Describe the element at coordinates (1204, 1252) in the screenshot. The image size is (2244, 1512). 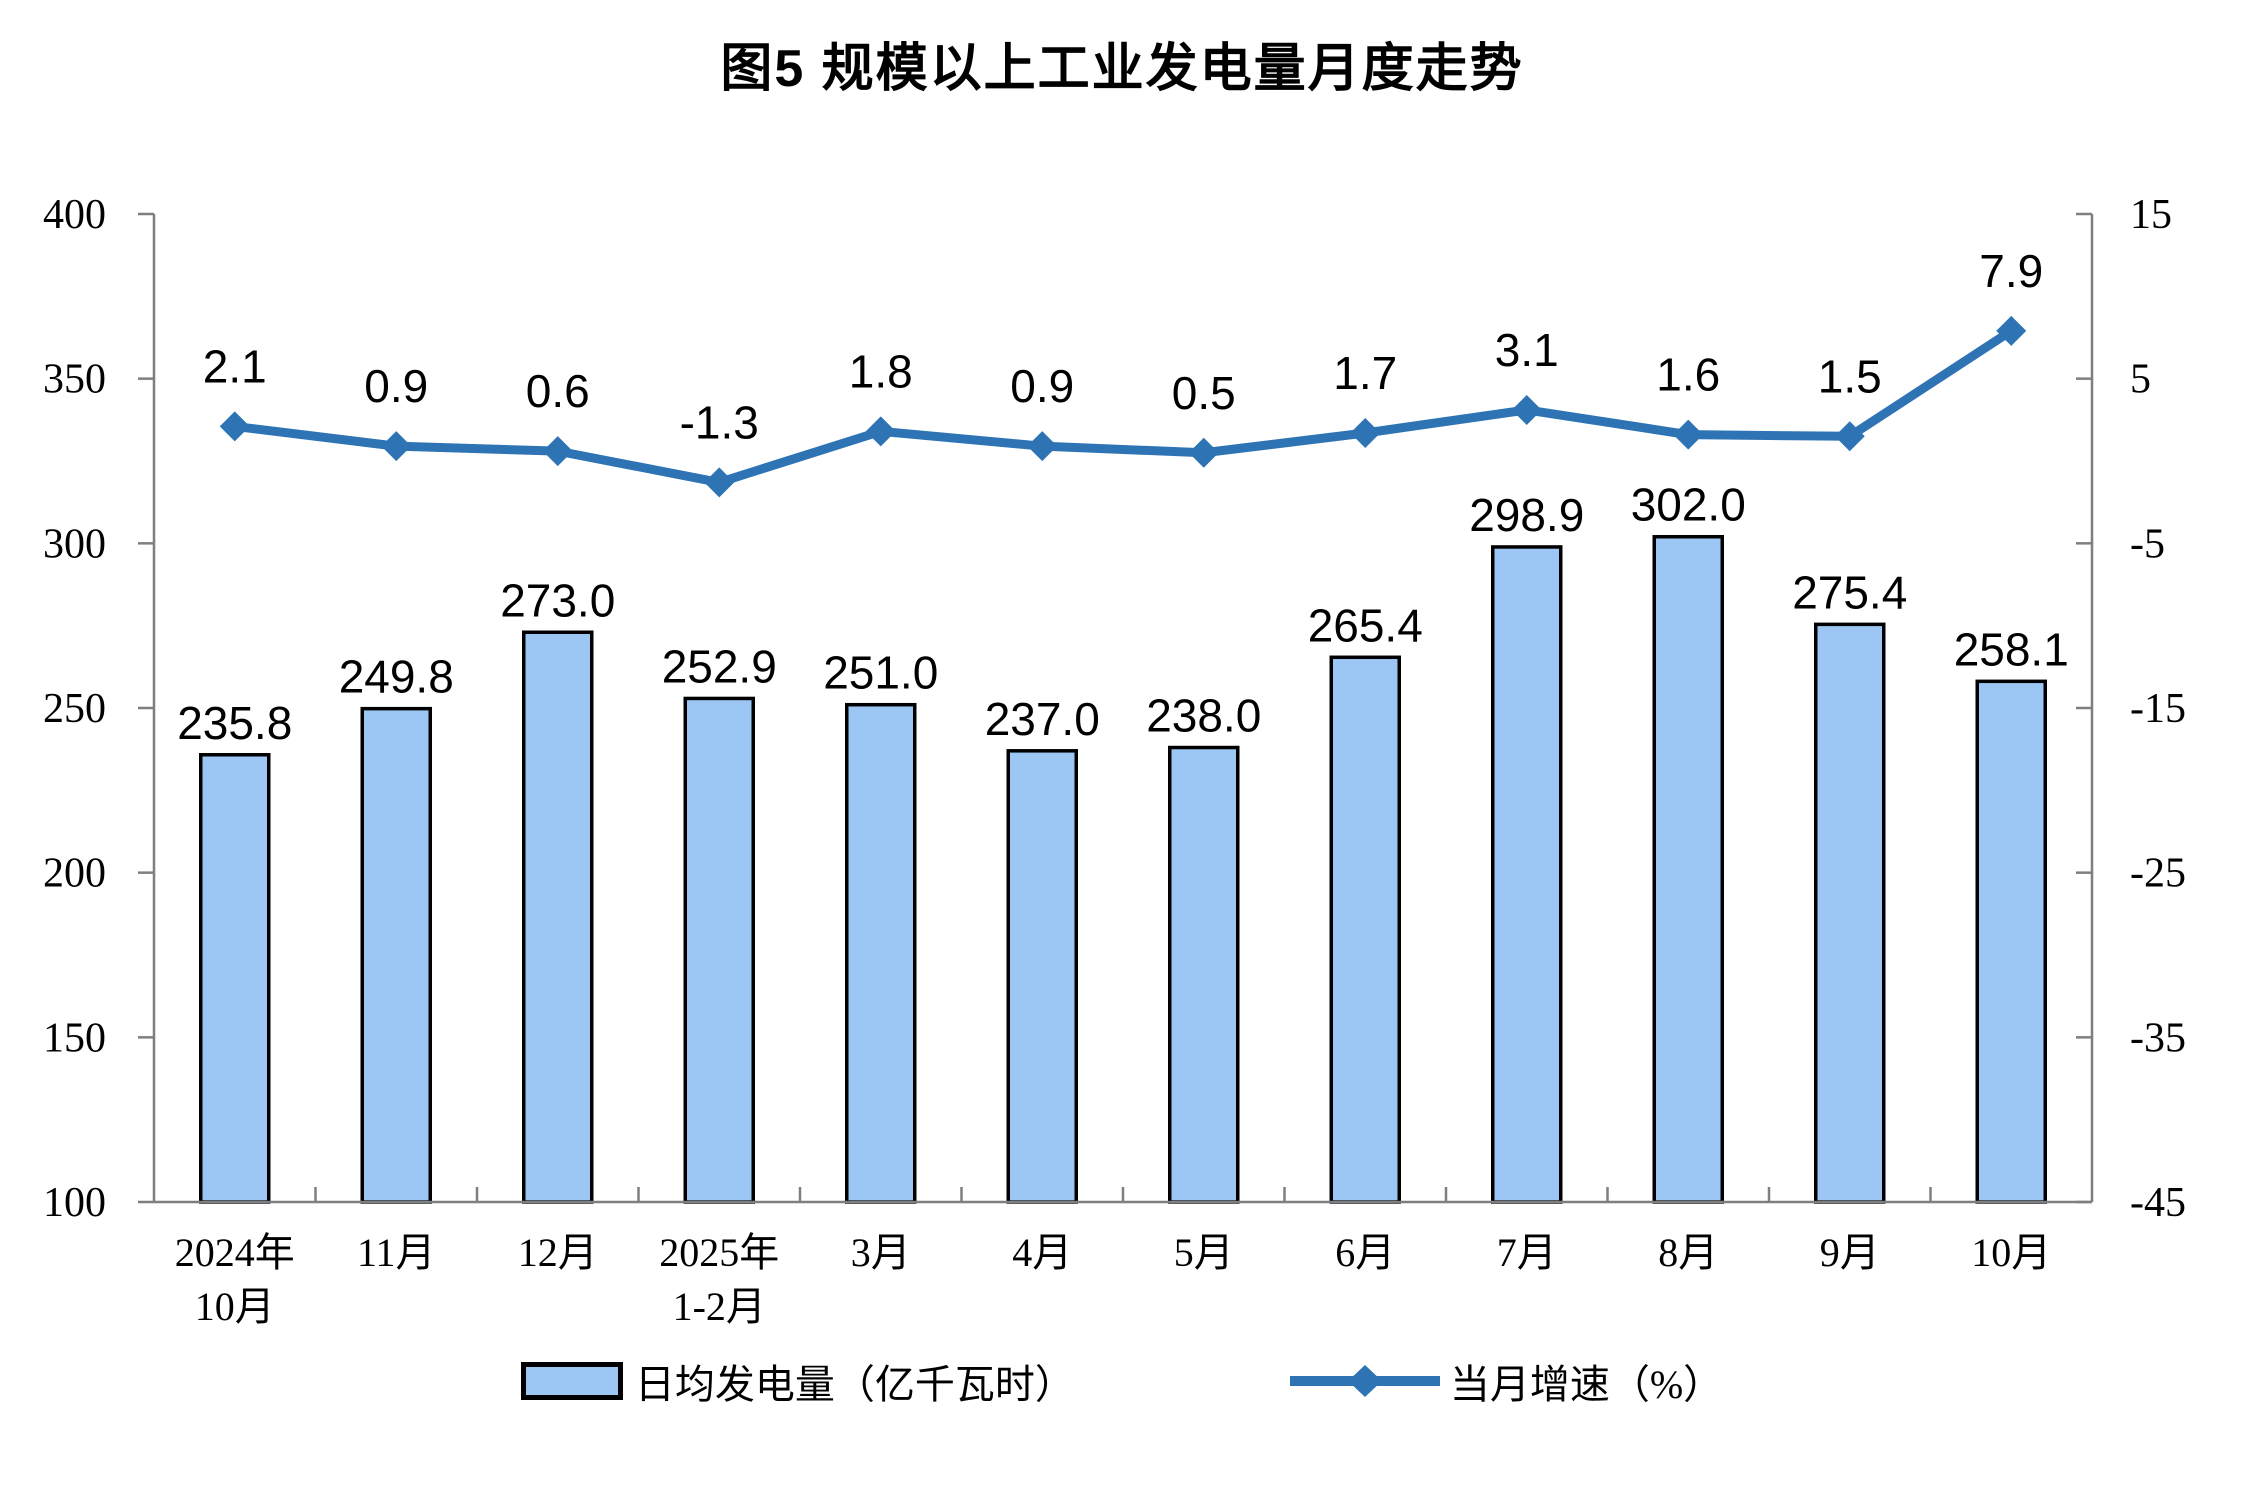
I see `x-axis-label: 5月` at that location.